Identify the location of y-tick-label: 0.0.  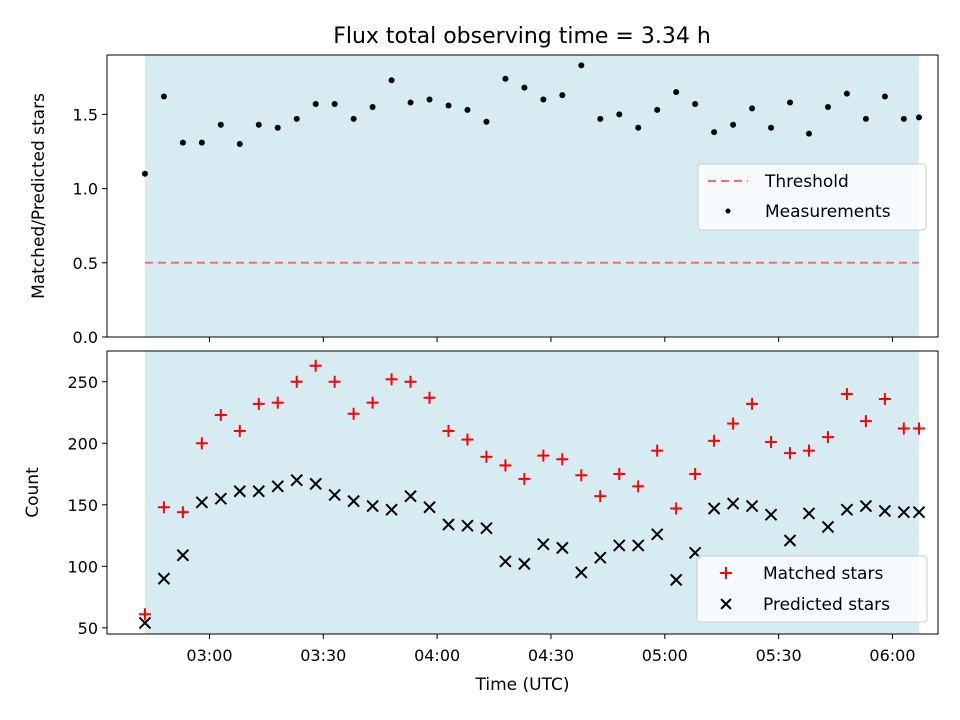
(85, 337).